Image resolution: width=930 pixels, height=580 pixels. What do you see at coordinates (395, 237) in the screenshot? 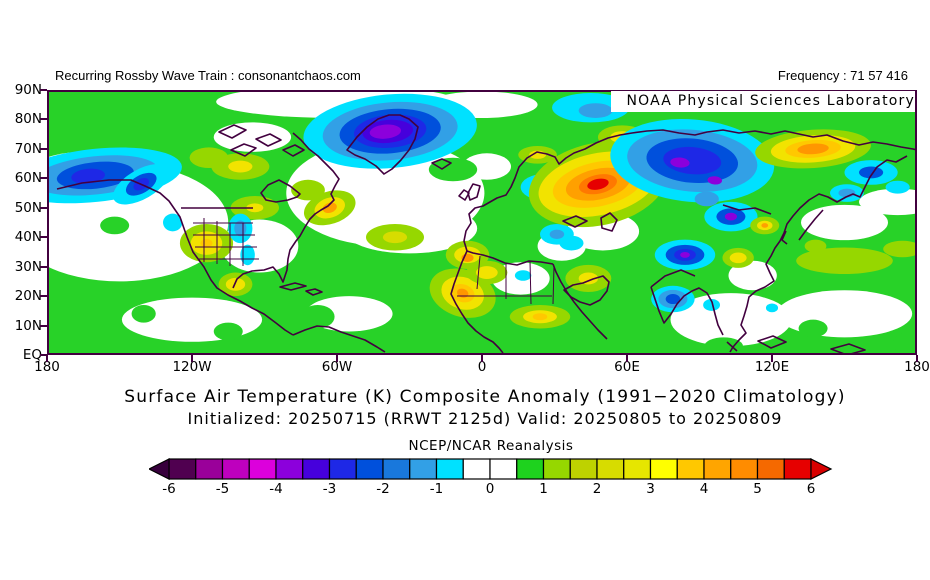
I see `feature-midatlantic-warm` at bounding box center [395, 237].